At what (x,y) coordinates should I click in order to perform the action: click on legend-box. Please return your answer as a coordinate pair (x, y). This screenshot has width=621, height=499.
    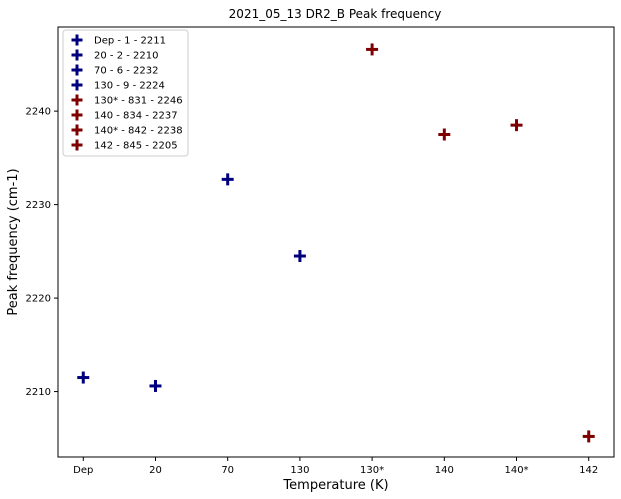
    Looking at the image, I should click on (125, 93).